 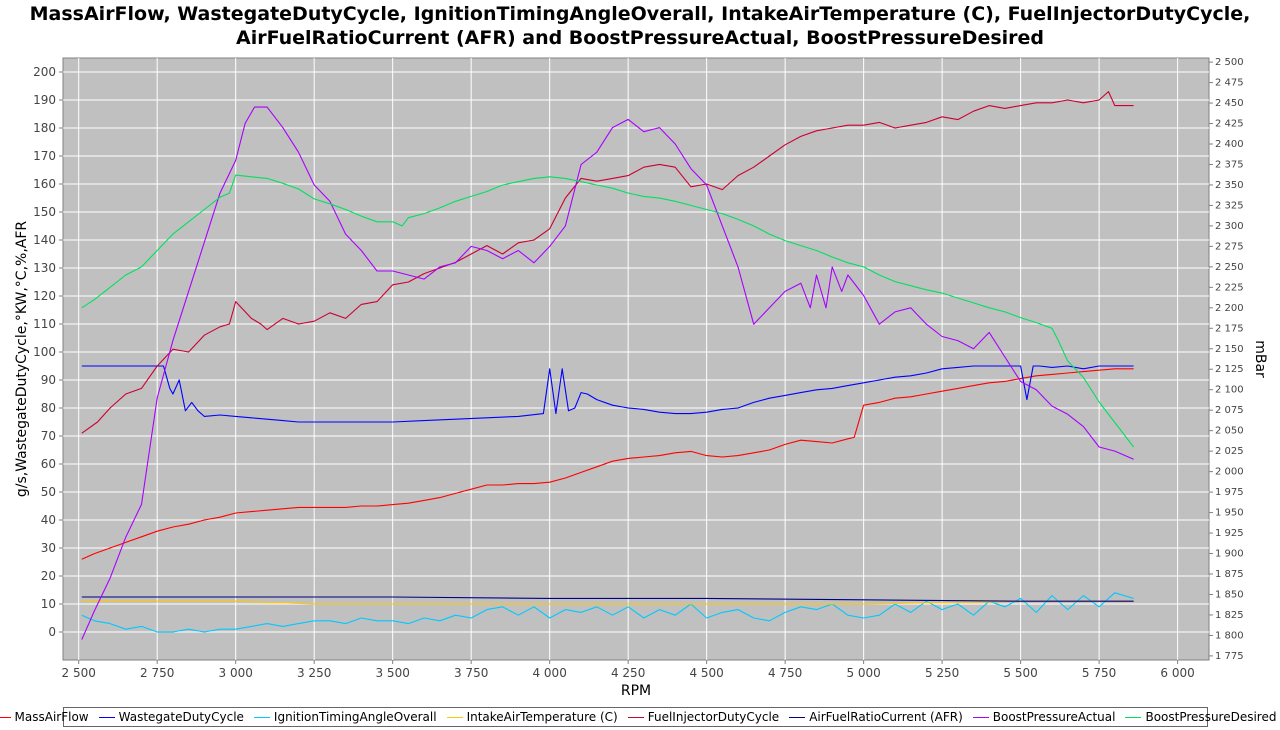 I want to click on legend-item: BoostPressureActual, so click(x=1044, y=717).